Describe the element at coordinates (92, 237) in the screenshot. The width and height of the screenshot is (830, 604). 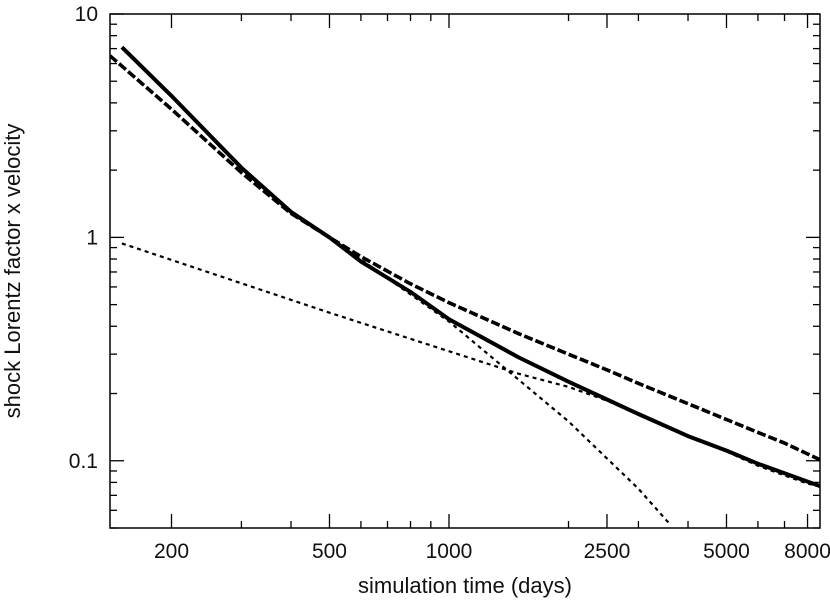
I see `y-tick-label: 1` at that location.